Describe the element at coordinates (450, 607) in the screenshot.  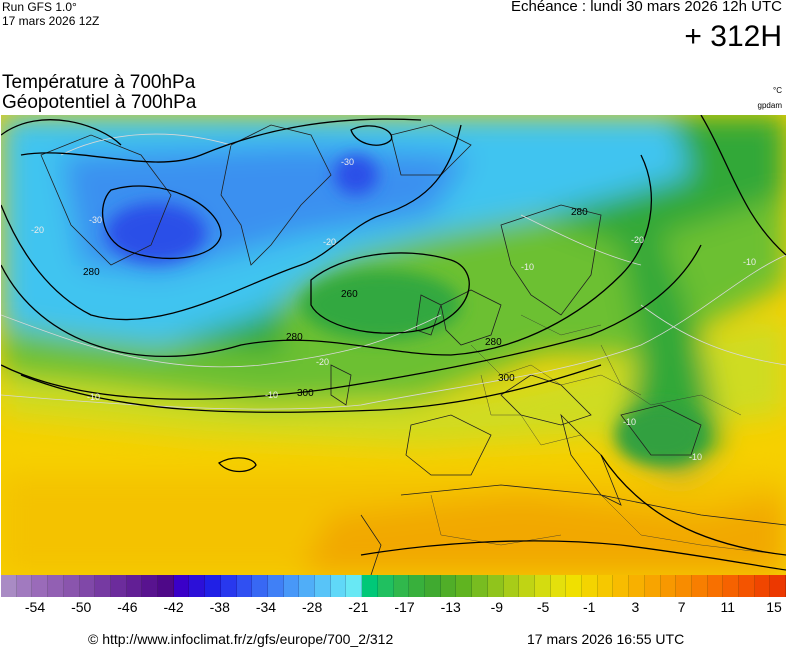
I see `color-scale-tick-label: -13` at that location.